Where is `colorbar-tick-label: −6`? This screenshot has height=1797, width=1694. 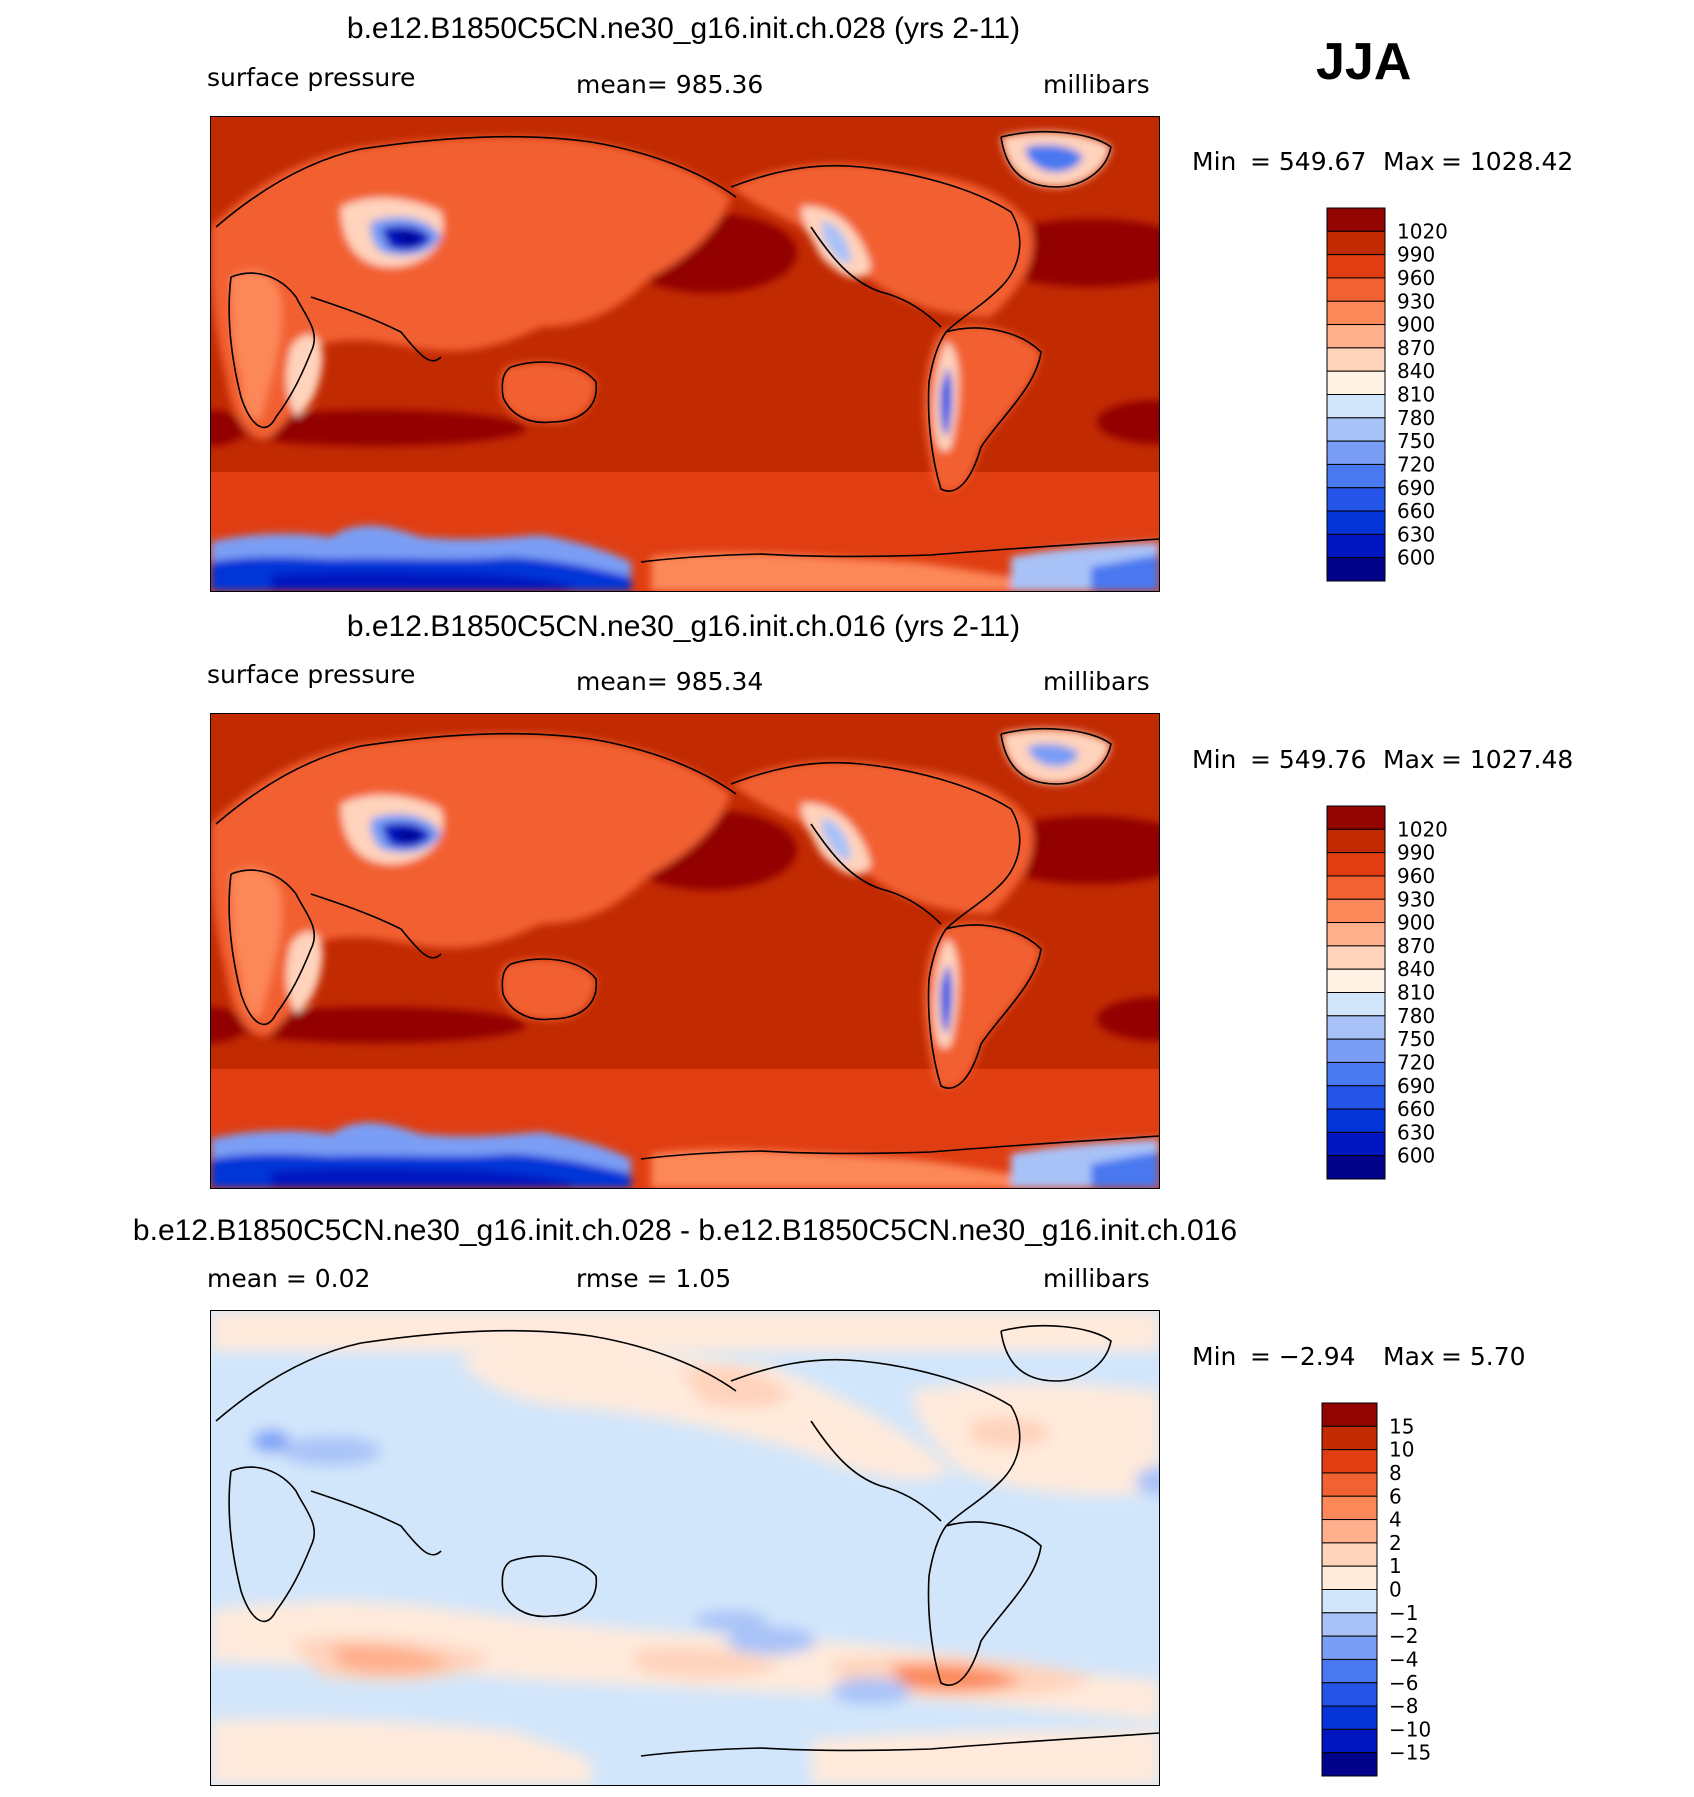 colorbar-tick-label: −6 is located at coordinates (1403, 1683).